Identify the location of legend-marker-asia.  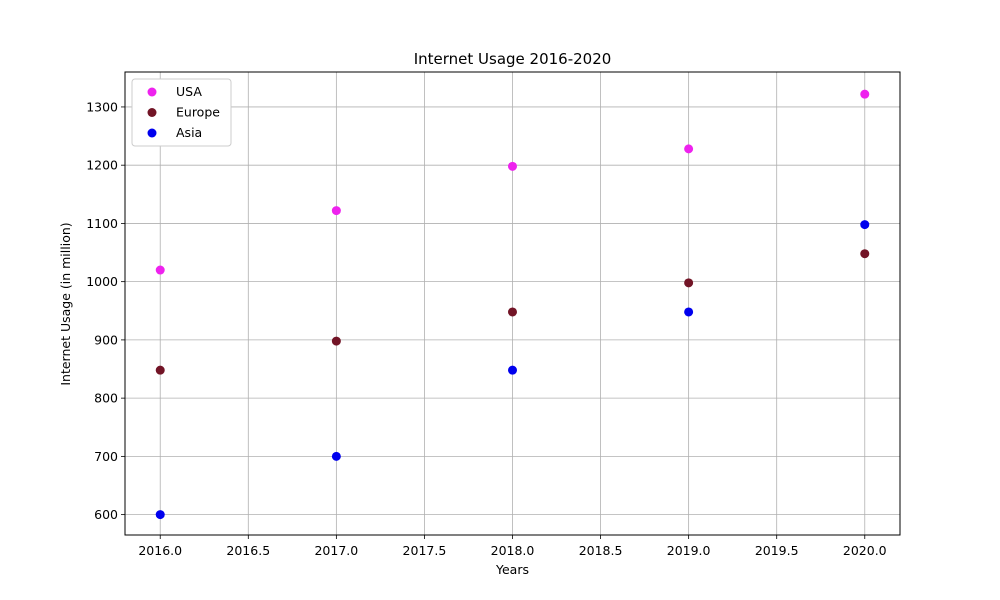
(152, 133).